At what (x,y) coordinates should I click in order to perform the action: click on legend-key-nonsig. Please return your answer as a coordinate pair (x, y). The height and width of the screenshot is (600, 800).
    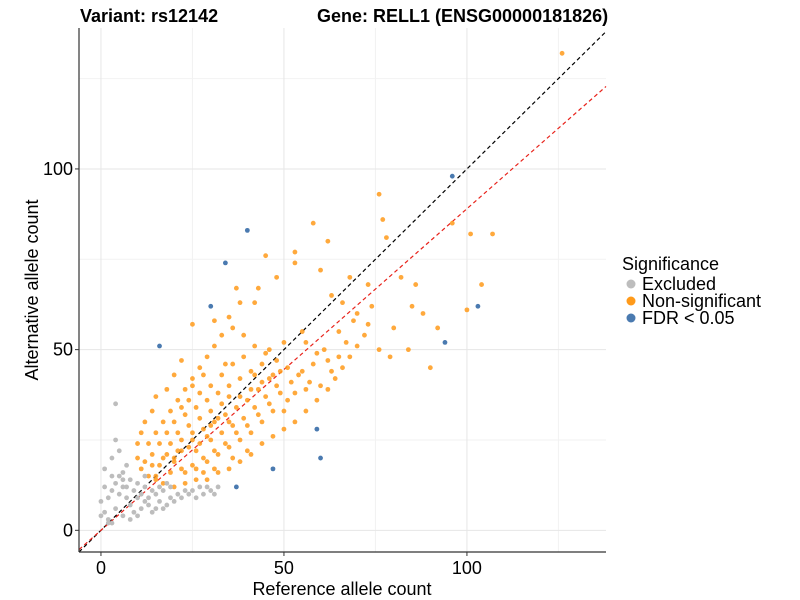
    Looking at the image, I should click on (631, 301).